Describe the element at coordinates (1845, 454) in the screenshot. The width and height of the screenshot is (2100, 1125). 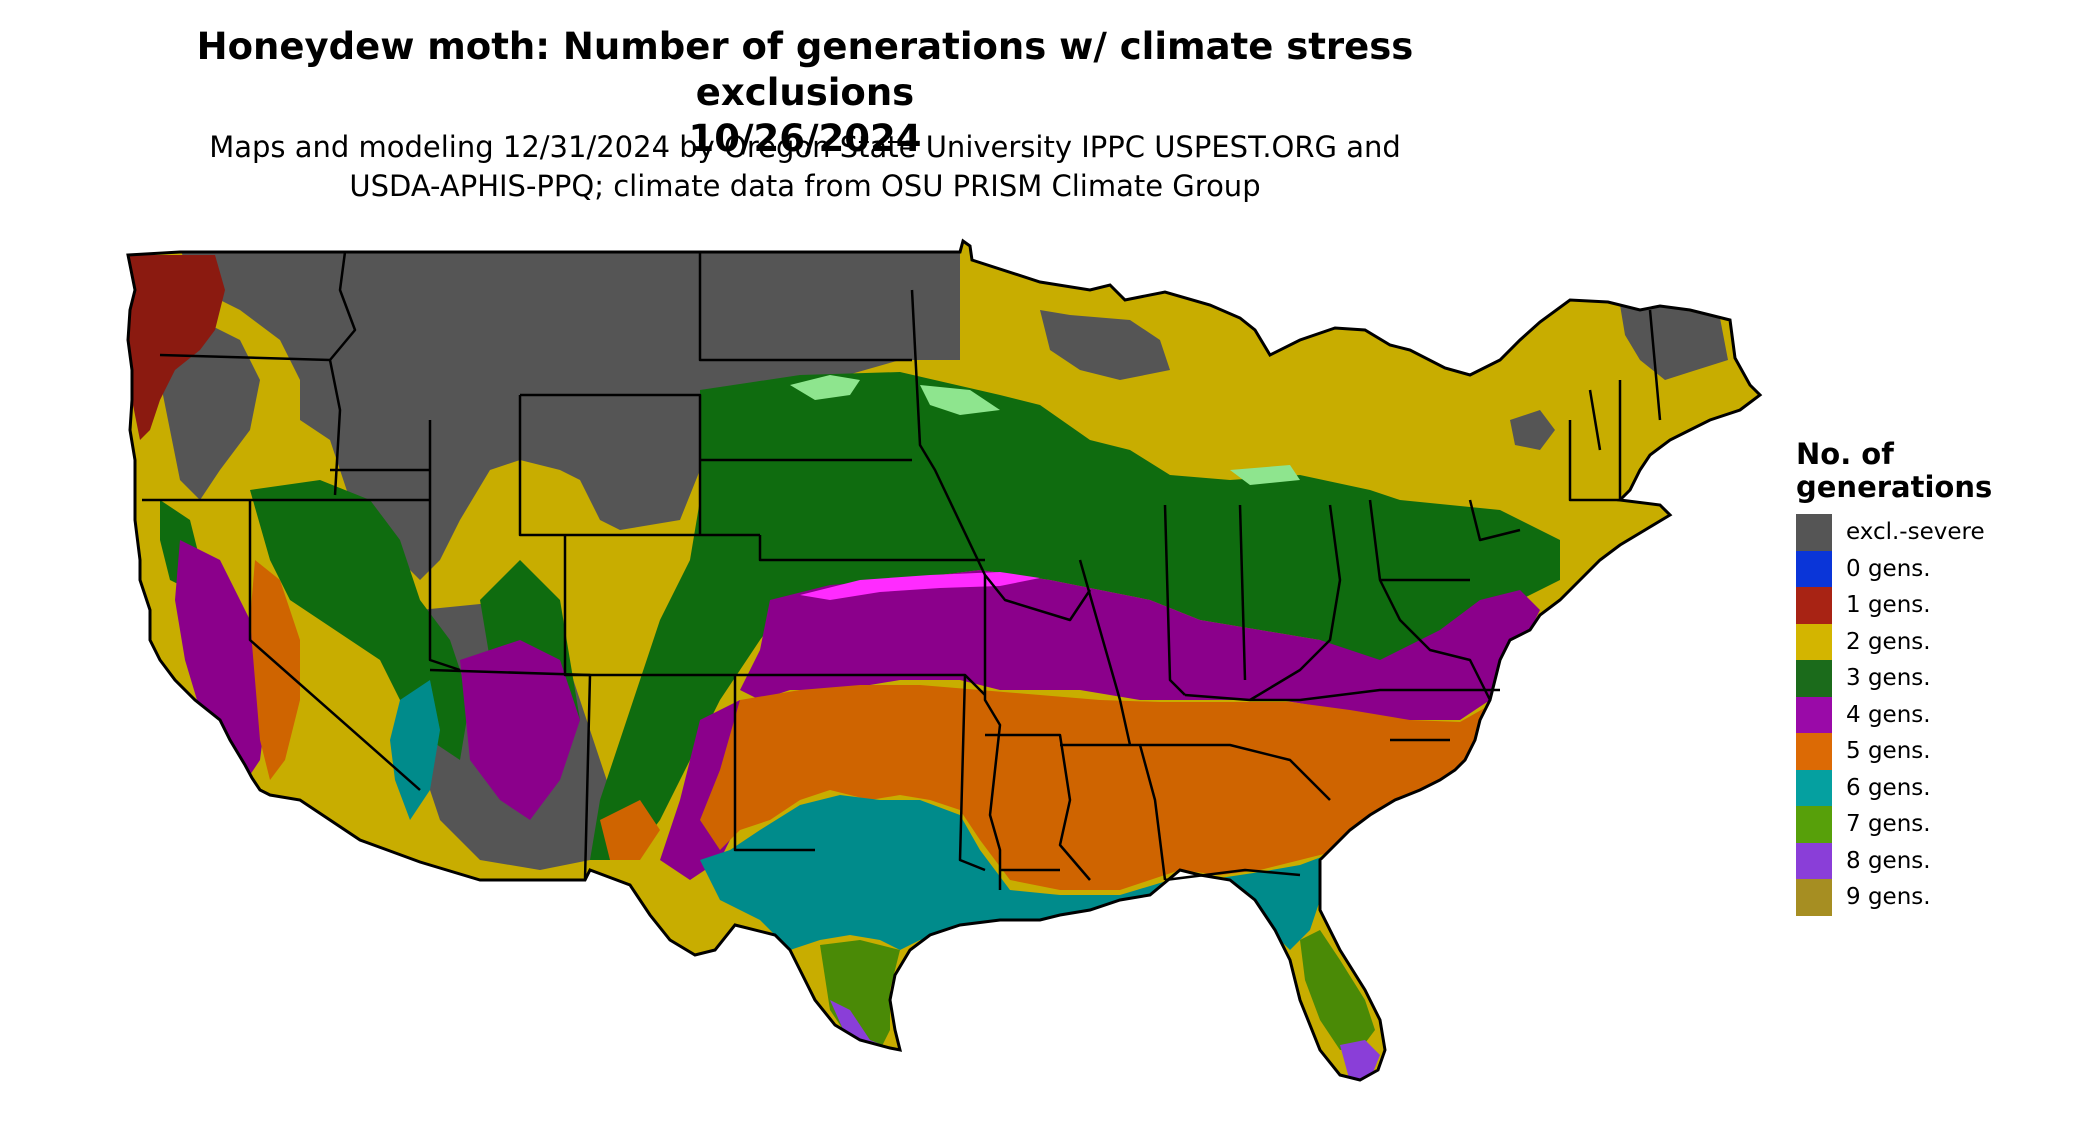
I see `legend-title-line-1: No. of` at that location.